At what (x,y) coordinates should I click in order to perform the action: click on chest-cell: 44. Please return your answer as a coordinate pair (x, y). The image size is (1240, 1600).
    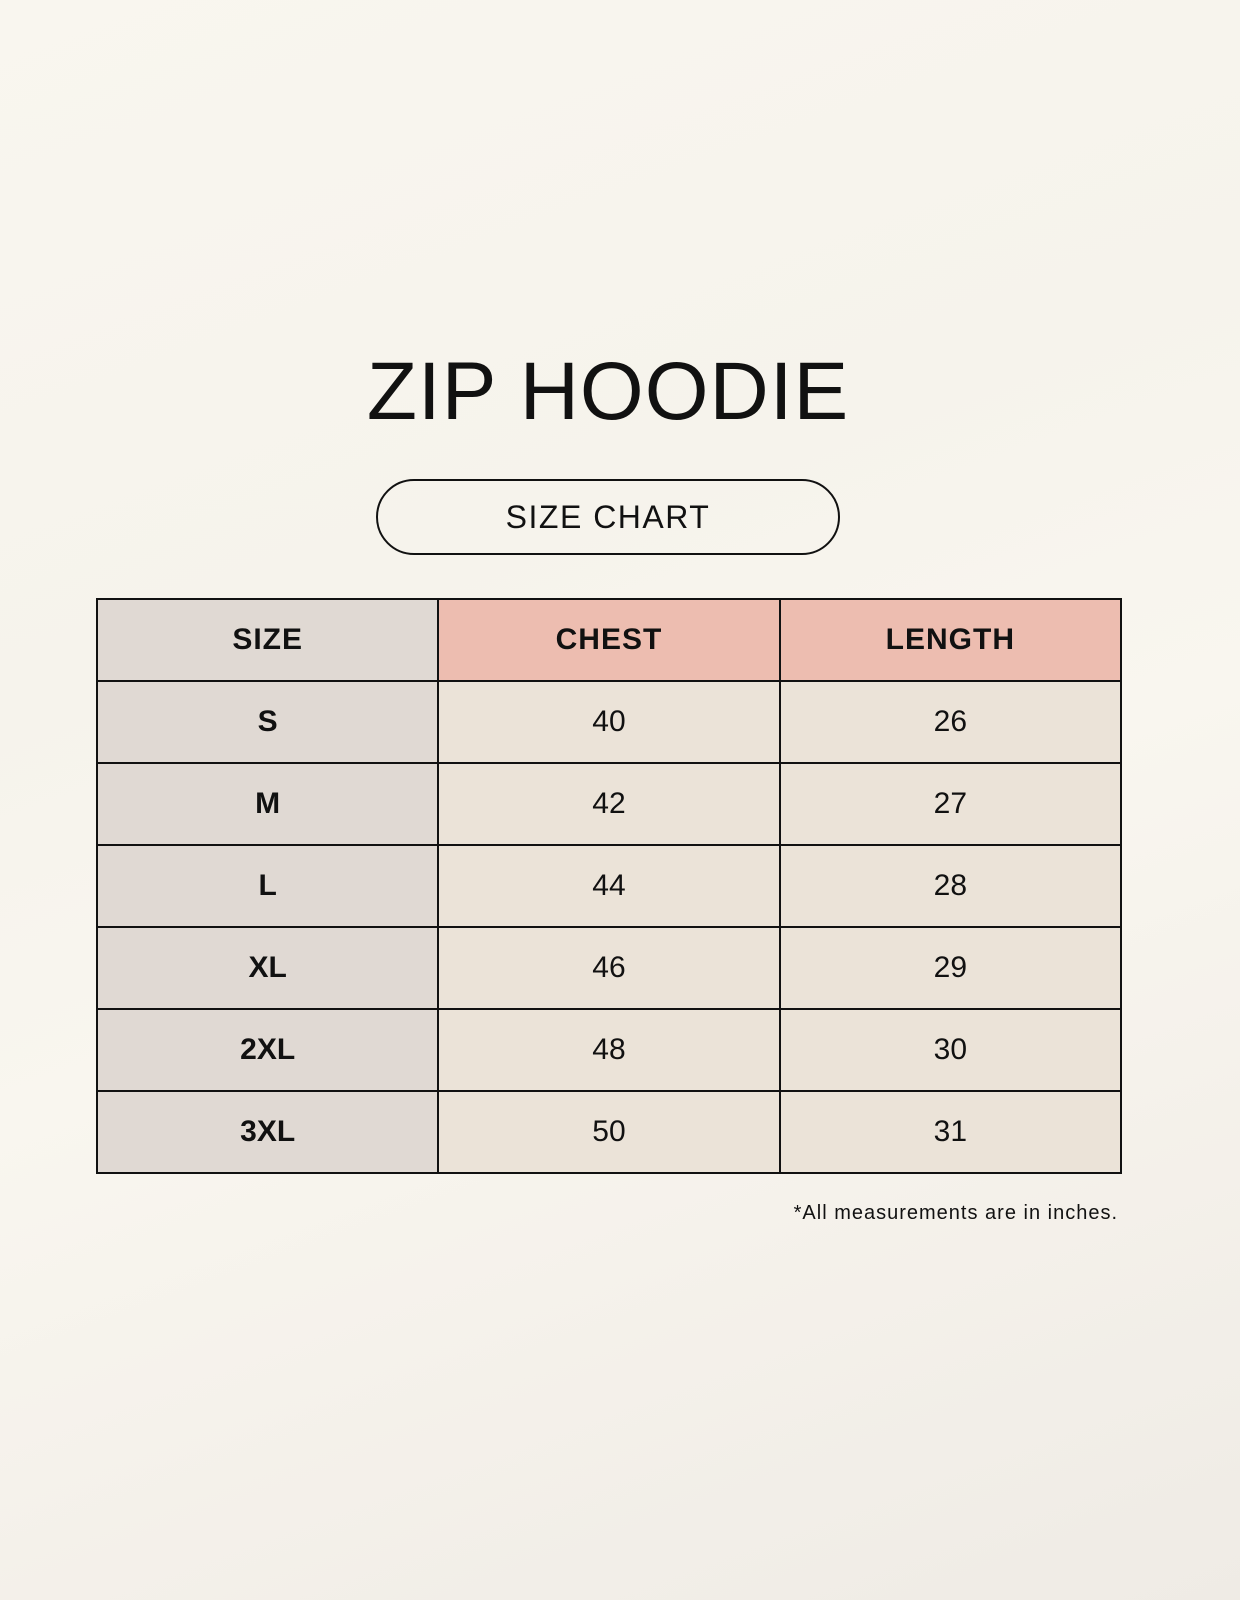
    Looking at the image, I should click on (609, 886).